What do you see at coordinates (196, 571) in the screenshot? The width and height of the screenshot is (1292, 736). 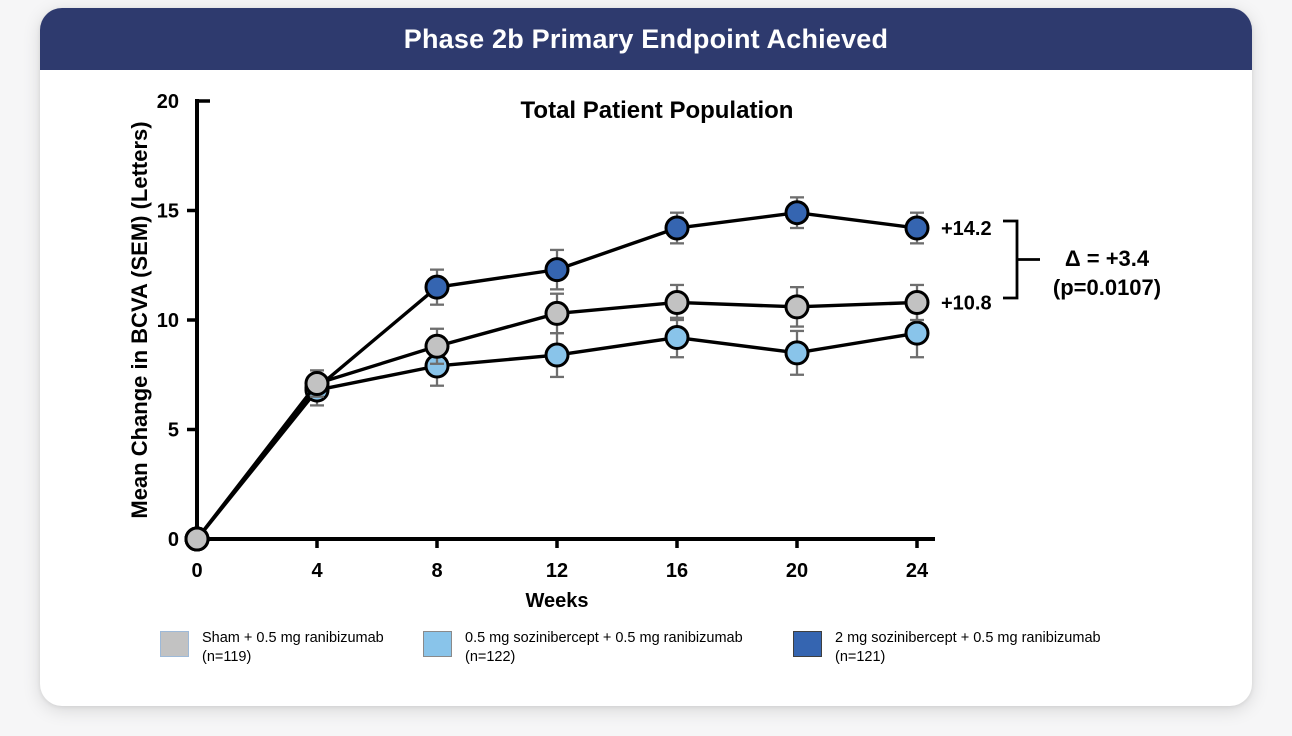 I see `x-tick-label: 0` at bounding box center [196, 571].